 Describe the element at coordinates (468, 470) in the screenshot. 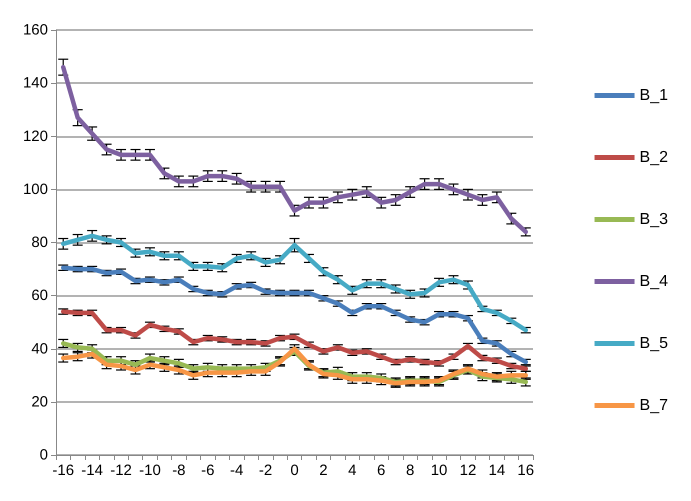

I see `x-tick-label: 12` at that location.